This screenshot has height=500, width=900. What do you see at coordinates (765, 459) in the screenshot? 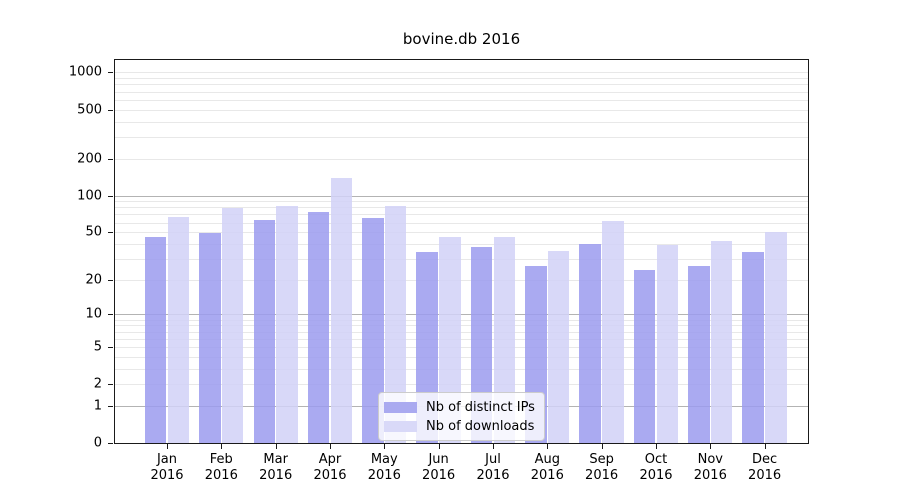
I see `x-tick-month: Dec` at bounding box center [765, 459].